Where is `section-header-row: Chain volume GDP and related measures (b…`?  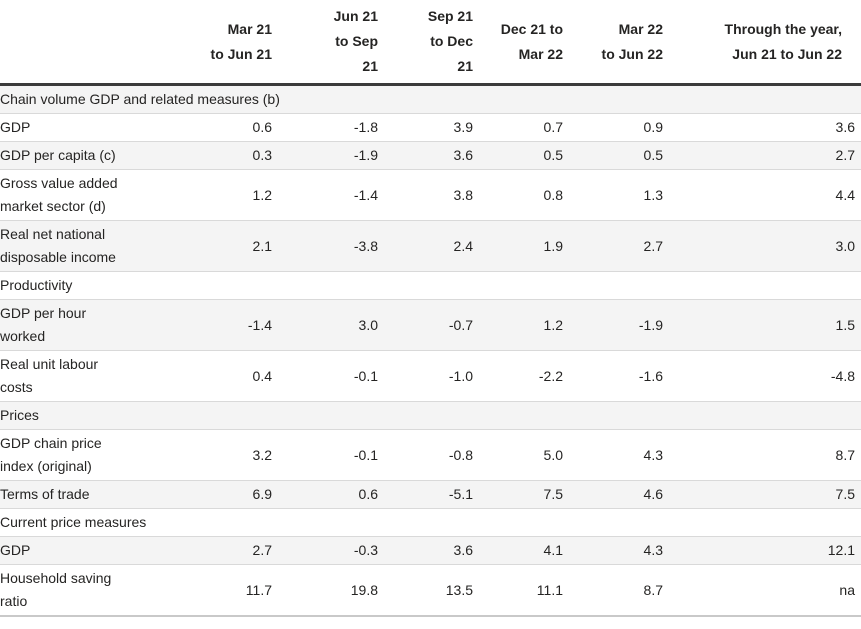
section-header-row: Chain volume GDP and related measures (b… is located at coordinates (430, 99).